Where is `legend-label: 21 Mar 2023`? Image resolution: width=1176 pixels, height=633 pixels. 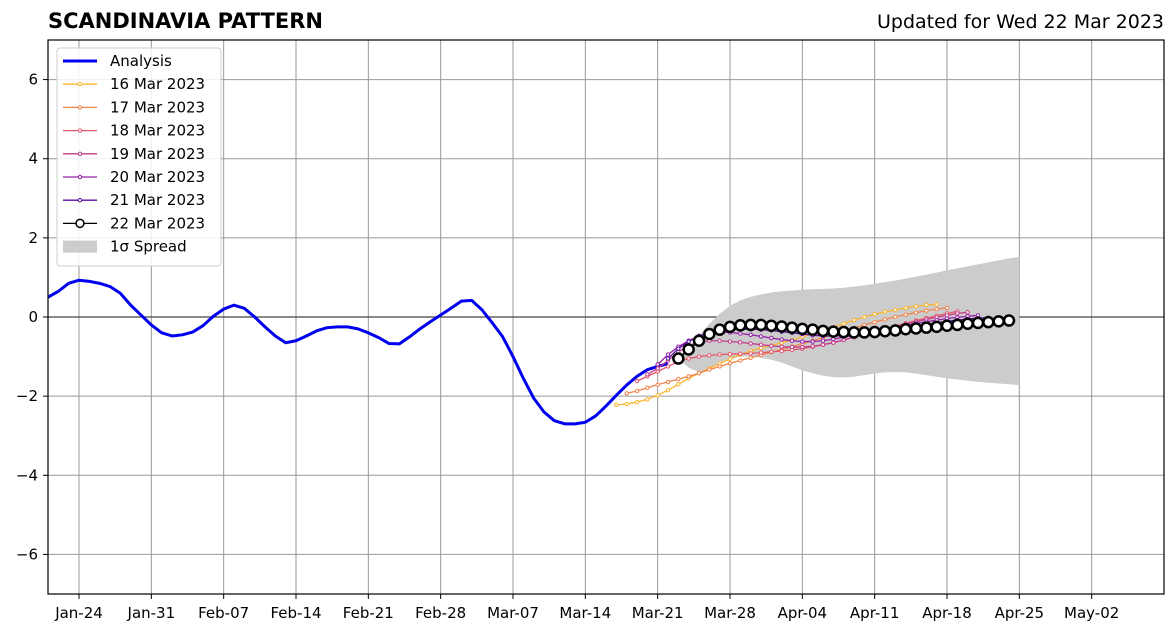 legend-label: 21 Mar 2023 is located at coordinates (157, 200).